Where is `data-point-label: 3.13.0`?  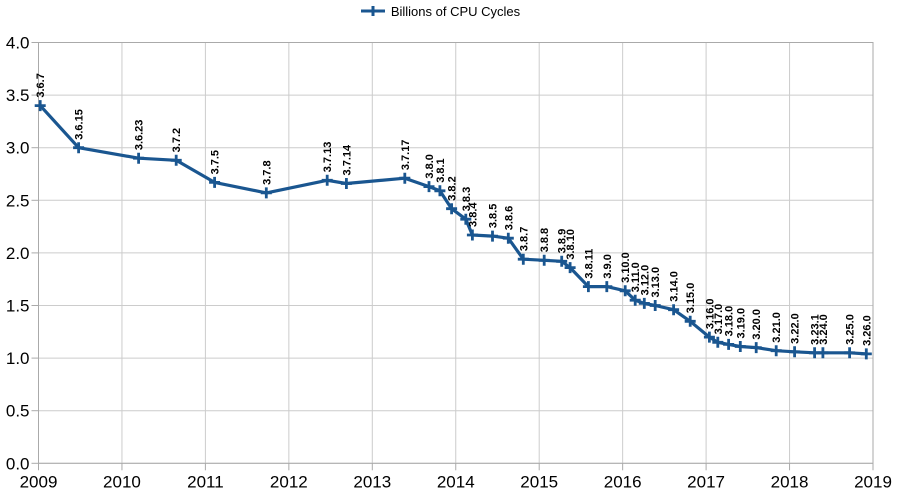
data-point-label: 3.13.0 is located at coordinates (656, 282).